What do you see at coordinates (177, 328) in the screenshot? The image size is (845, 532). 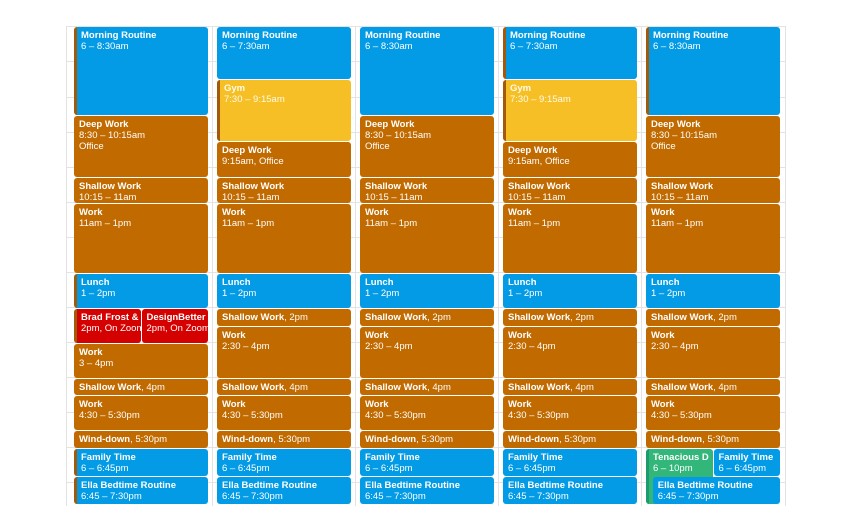 I see `event-time: 2pm, On Zoom.u` at bounding box center [177, 328].